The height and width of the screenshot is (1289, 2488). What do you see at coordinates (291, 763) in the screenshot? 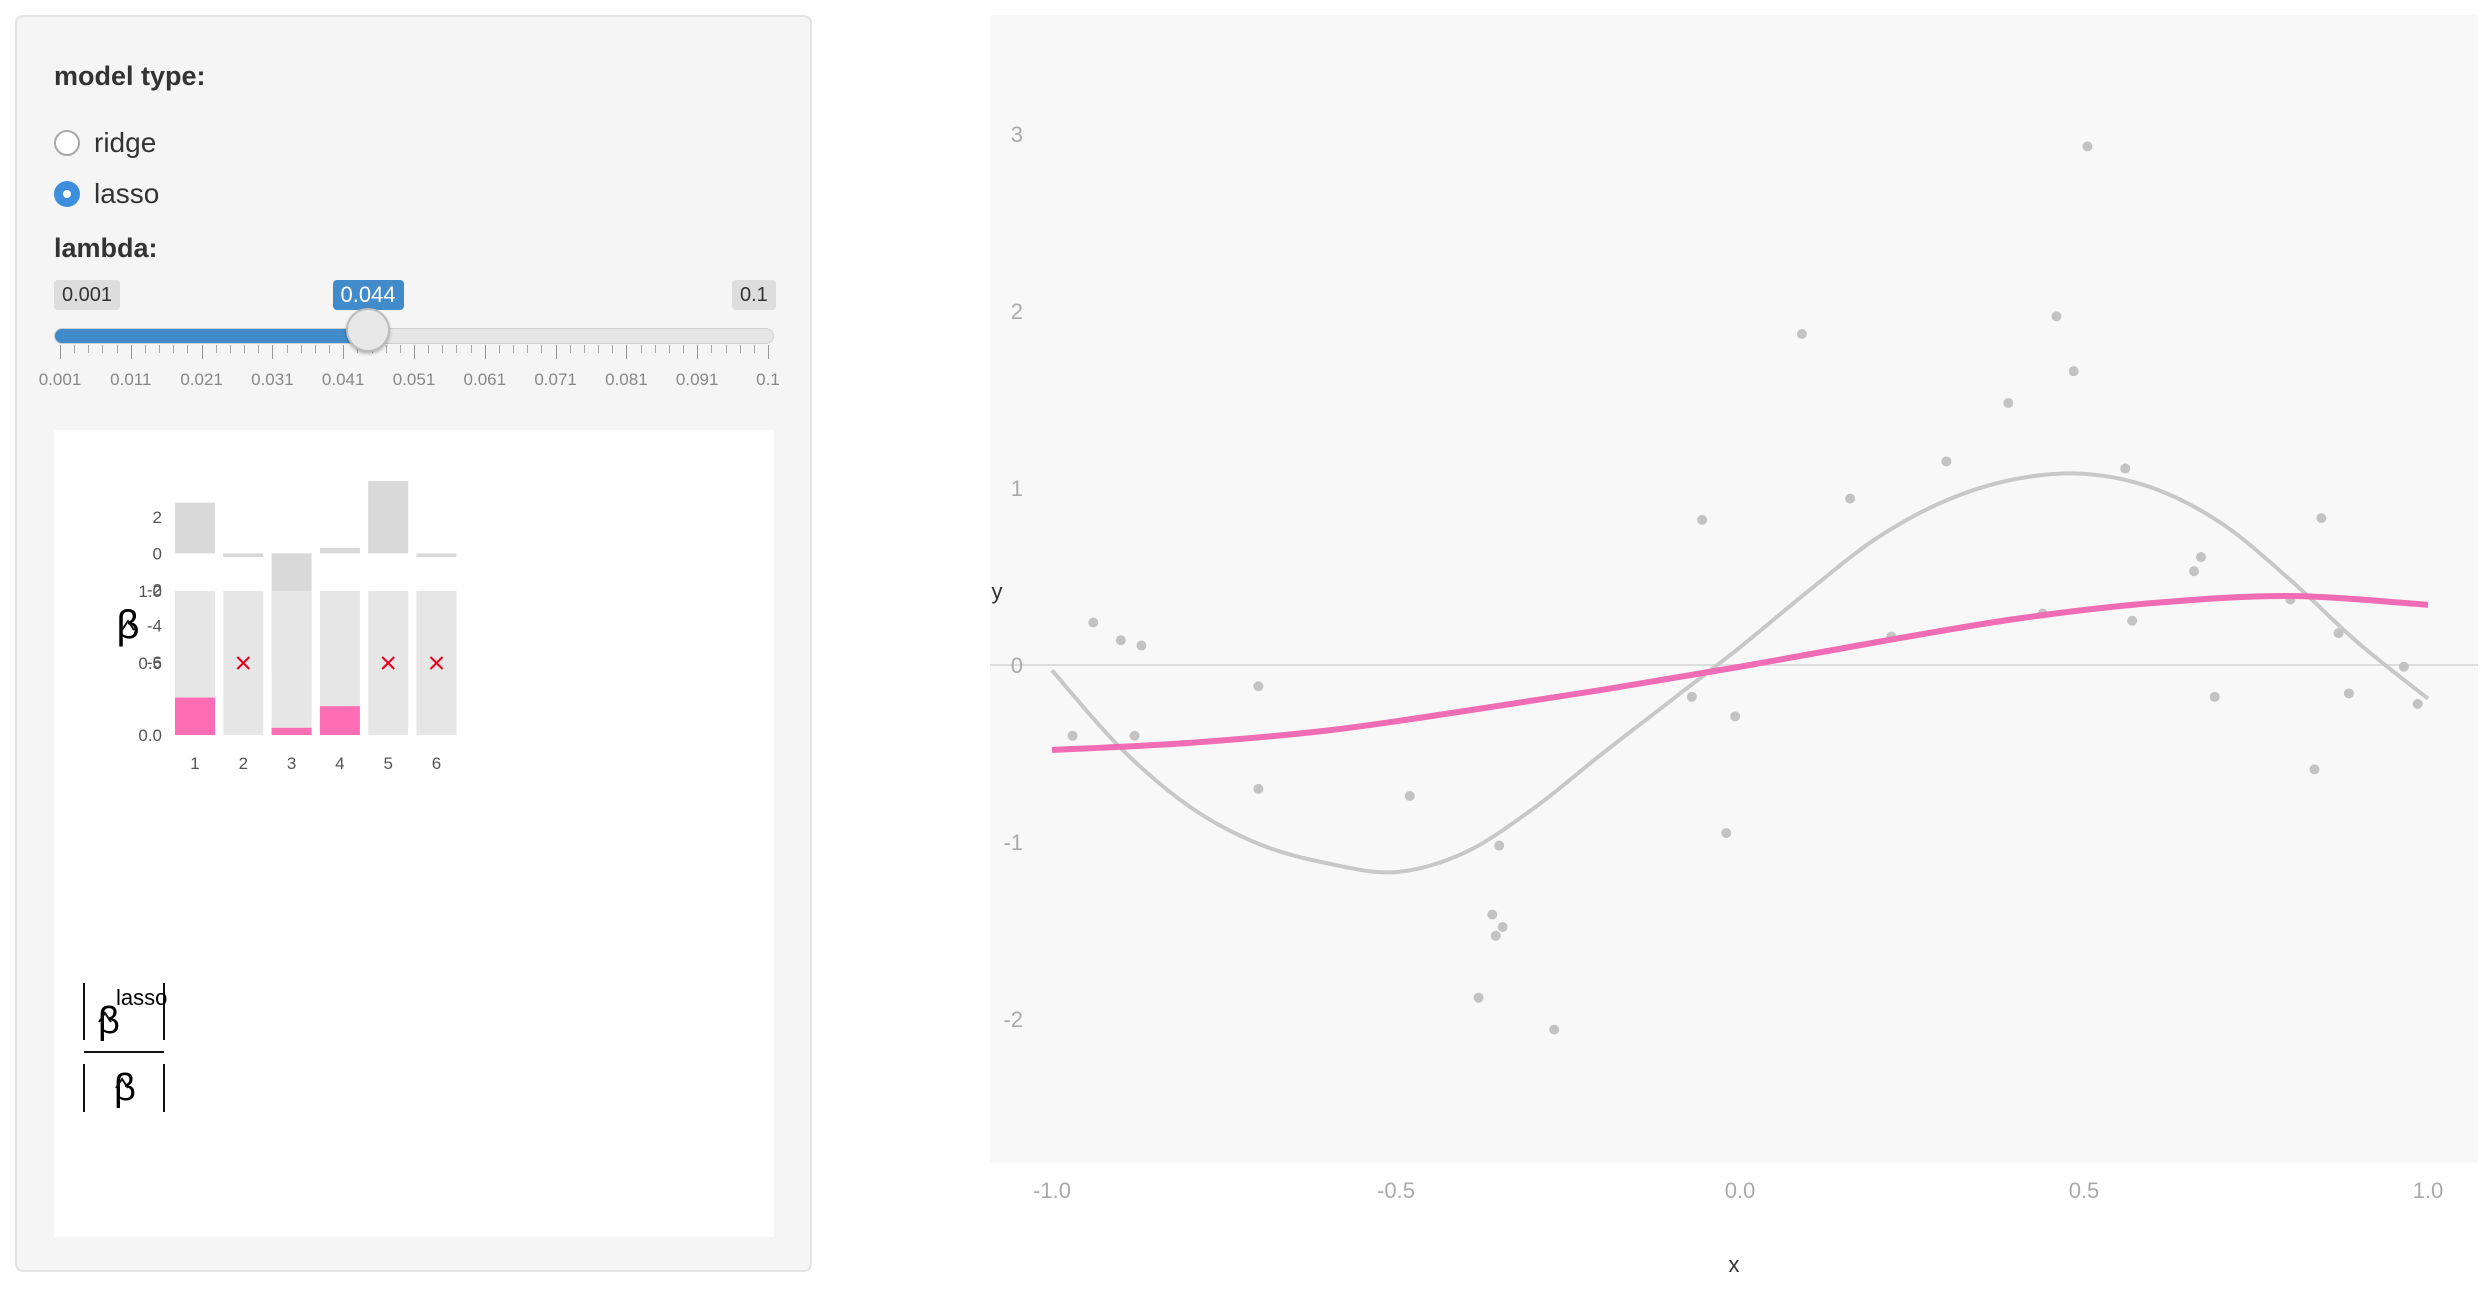
I see `ratio-x-tick-label: 3` at bounding box center [291, 763].